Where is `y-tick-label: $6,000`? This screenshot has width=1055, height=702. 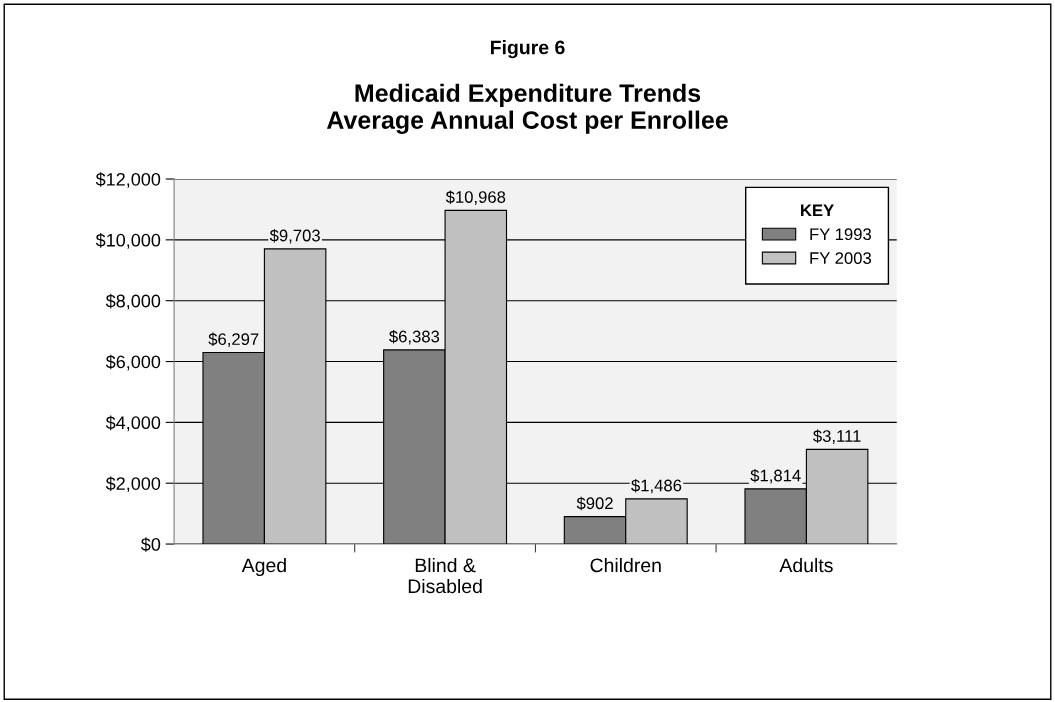
y-tick-label: $6,000 is located at coordinates (133, 362).